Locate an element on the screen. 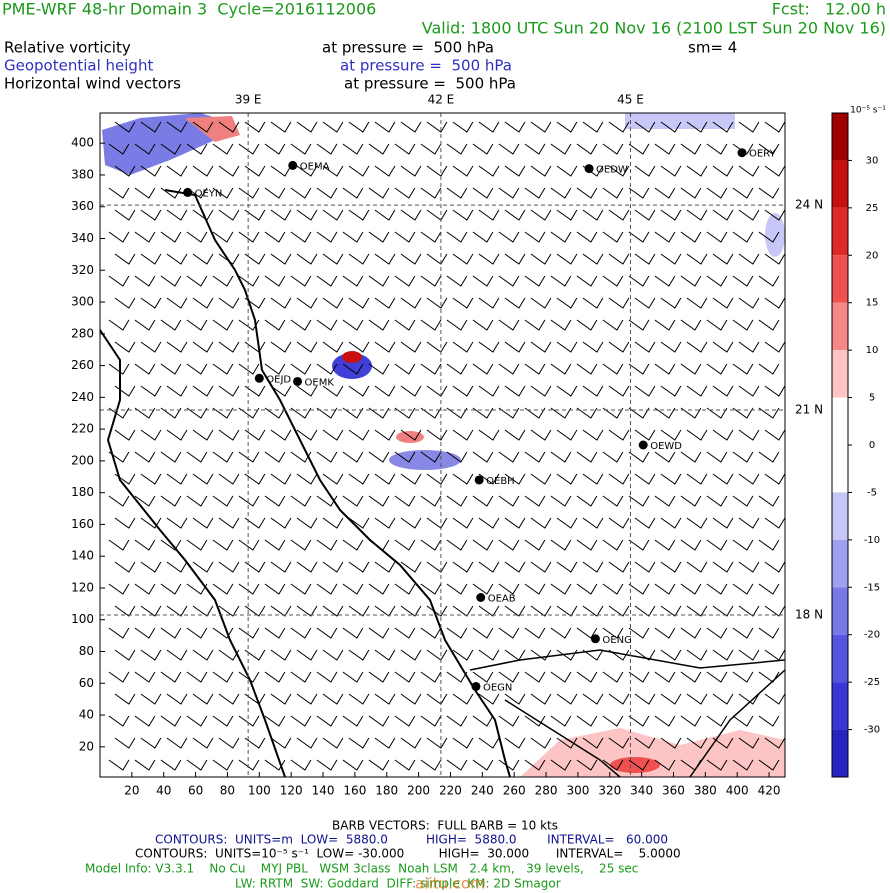 This screenshot has height=893, width=890. meridian-label: 39 E is located at coordinates (248, 100).